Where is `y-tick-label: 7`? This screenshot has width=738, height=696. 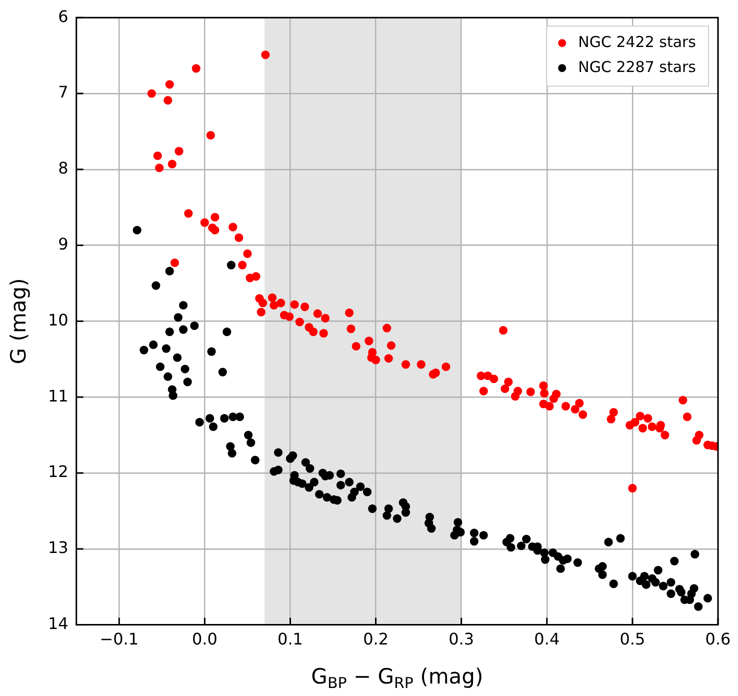 y-tick-label: 7 is located at coordinates (63, 92).